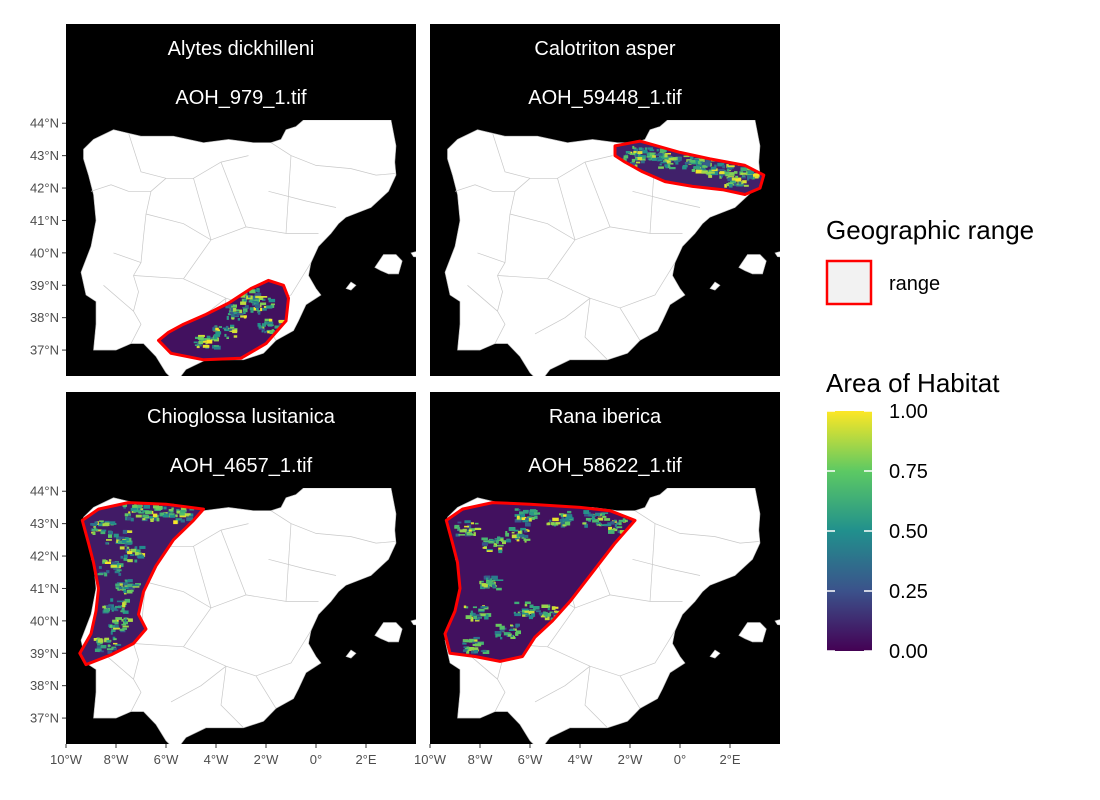 The image size is (1100, 800). What do you see at coordinates (729, 759) in the screenshot?
I see `x-tick-label: 2°E` at bounding box center [729, 759].